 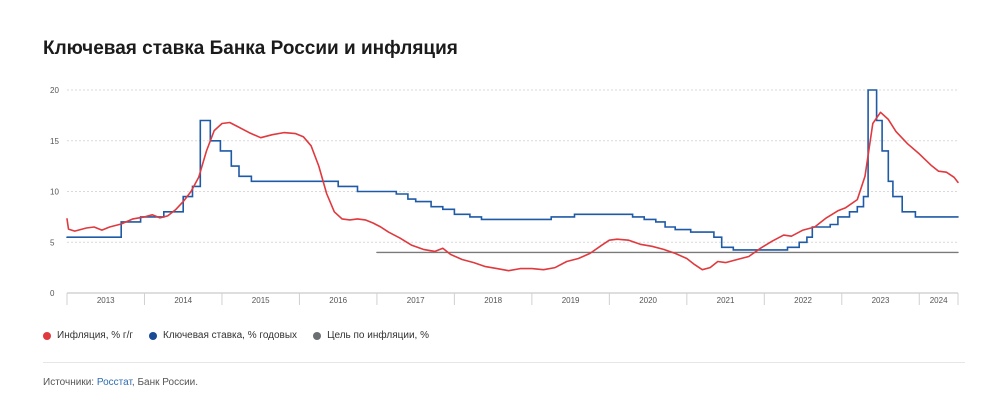 What do you see at coordinates (54, 192) in the screenshot?
I see `y-tick-label-10: 10` at bounding box center [54, 192].